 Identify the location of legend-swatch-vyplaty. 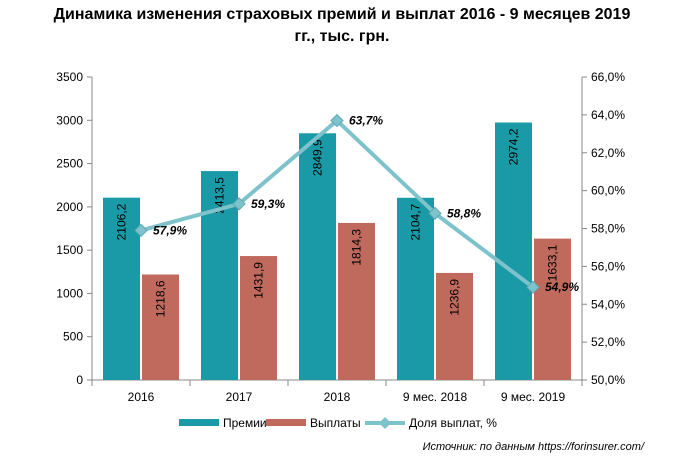
(286, 422).